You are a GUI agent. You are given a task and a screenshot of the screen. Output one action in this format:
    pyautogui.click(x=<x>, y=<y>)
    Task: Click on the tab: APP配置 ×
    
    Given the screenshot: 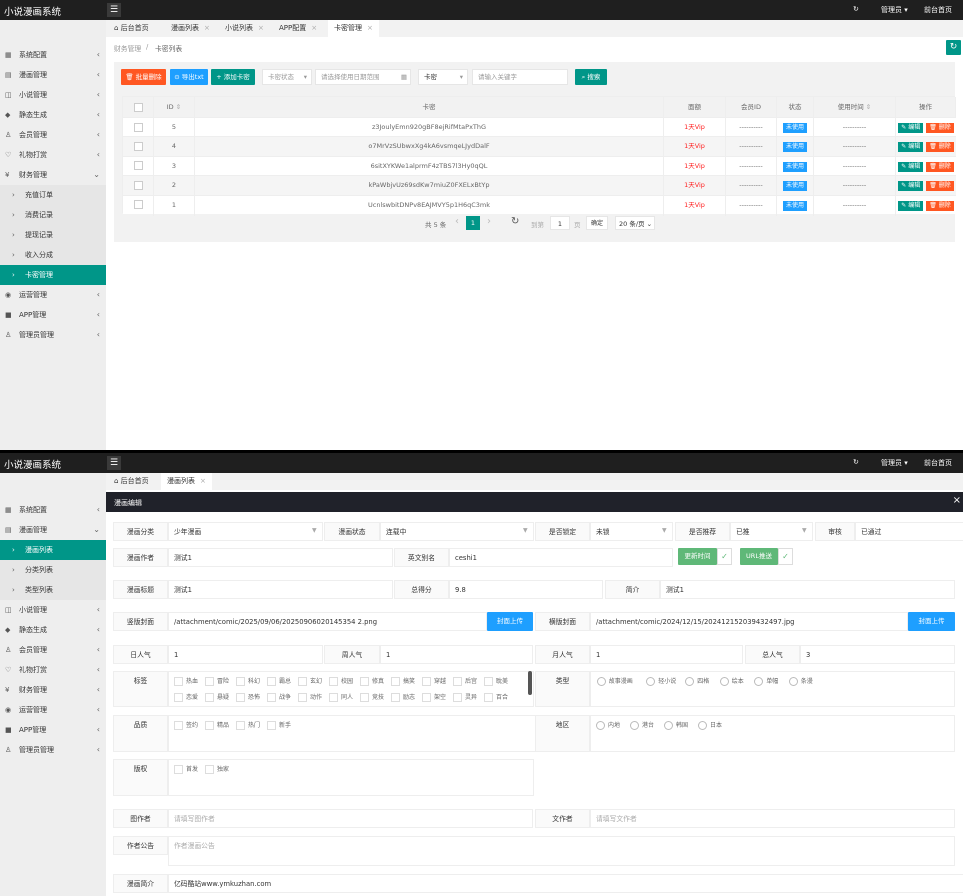 What is the action you would take?
    pyautogui.click(x=298, y=28)
    